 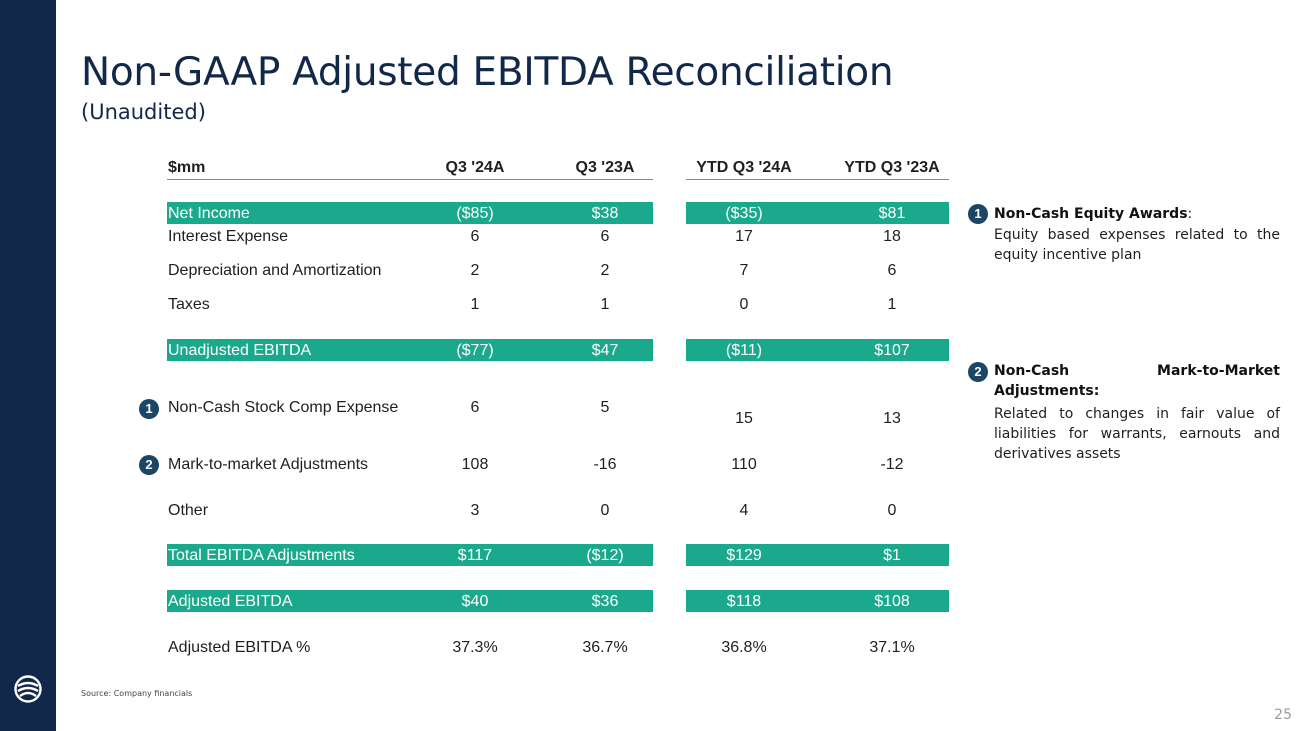 I want to click on note-heading: Non-Cash Mark-to-Market Adjustments:, so click(x=1137, y=381).